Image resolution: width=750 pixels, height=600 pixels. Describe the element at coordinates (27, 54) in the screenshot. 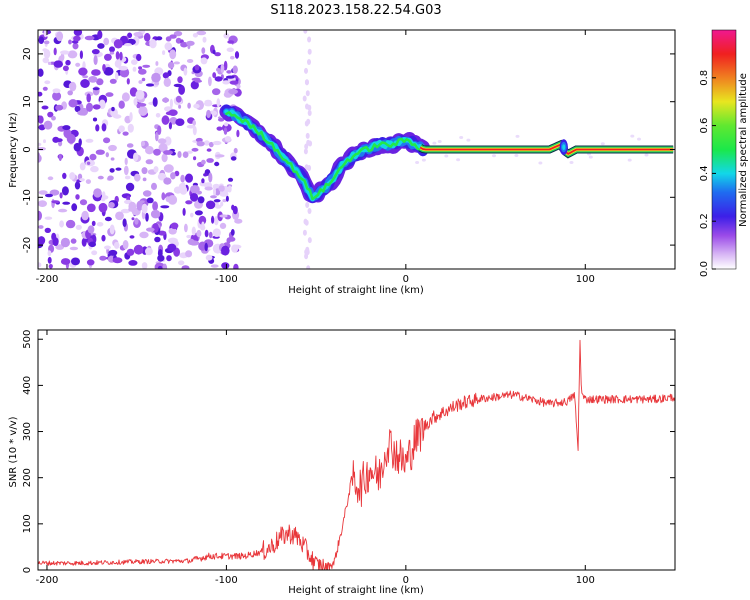

I see `spectrogram-y-tick-label: 20` at that location.